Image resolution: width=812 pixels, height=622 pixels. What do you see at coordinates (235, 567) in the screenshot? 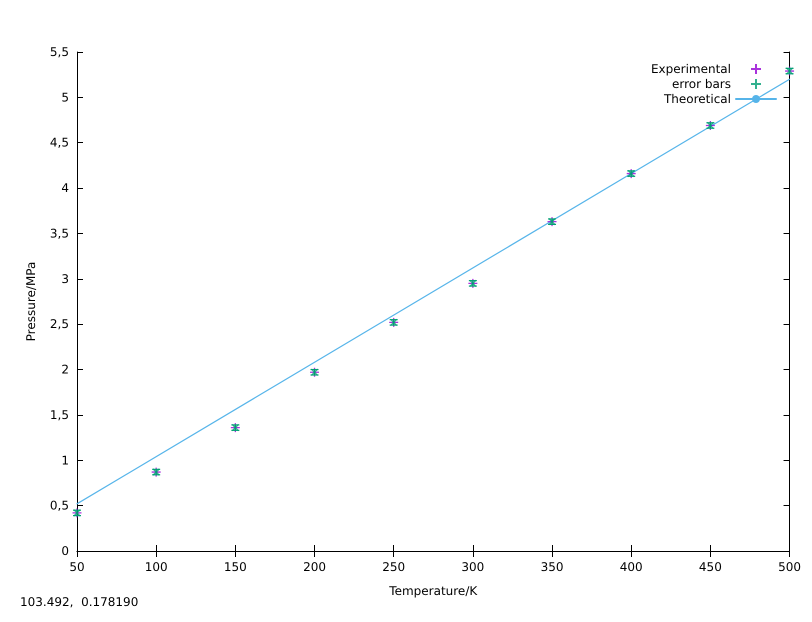
I see `x-tick-label: 150` at bounding box center [235, 567].